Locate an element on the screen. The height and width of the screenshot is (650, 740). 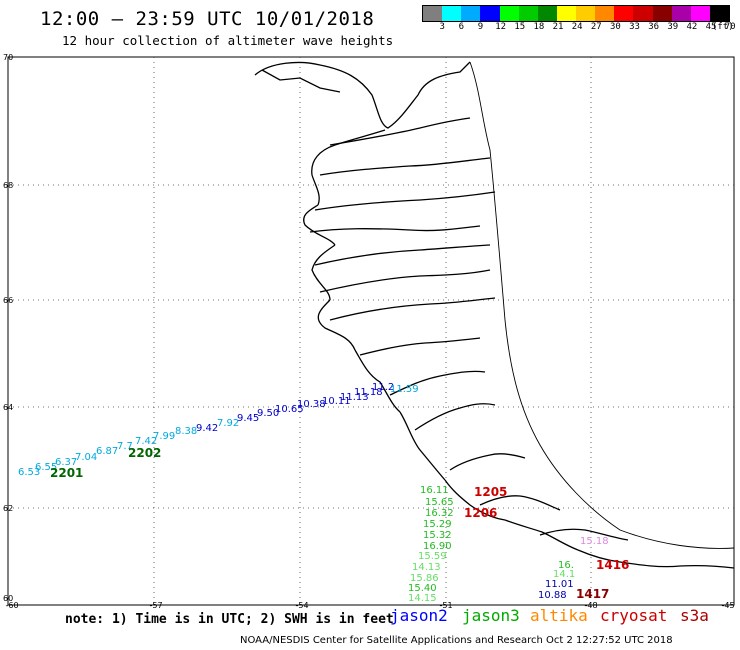
color-scale-tick: 3 is located at coordinates (442, 27).